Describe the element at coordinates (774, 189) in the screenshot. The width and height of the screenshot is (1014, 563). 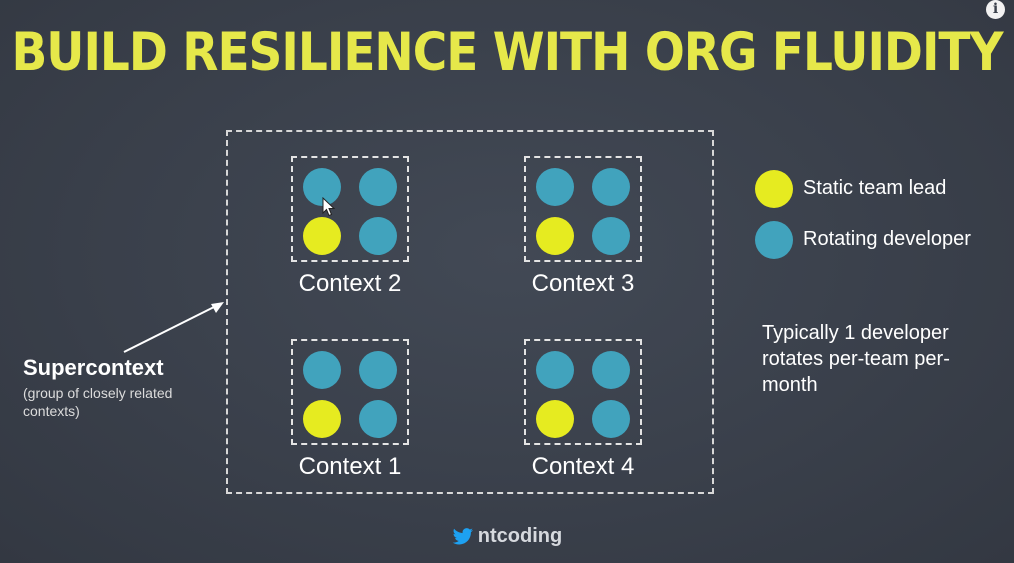
I see `legend-lead-dot` at that location.